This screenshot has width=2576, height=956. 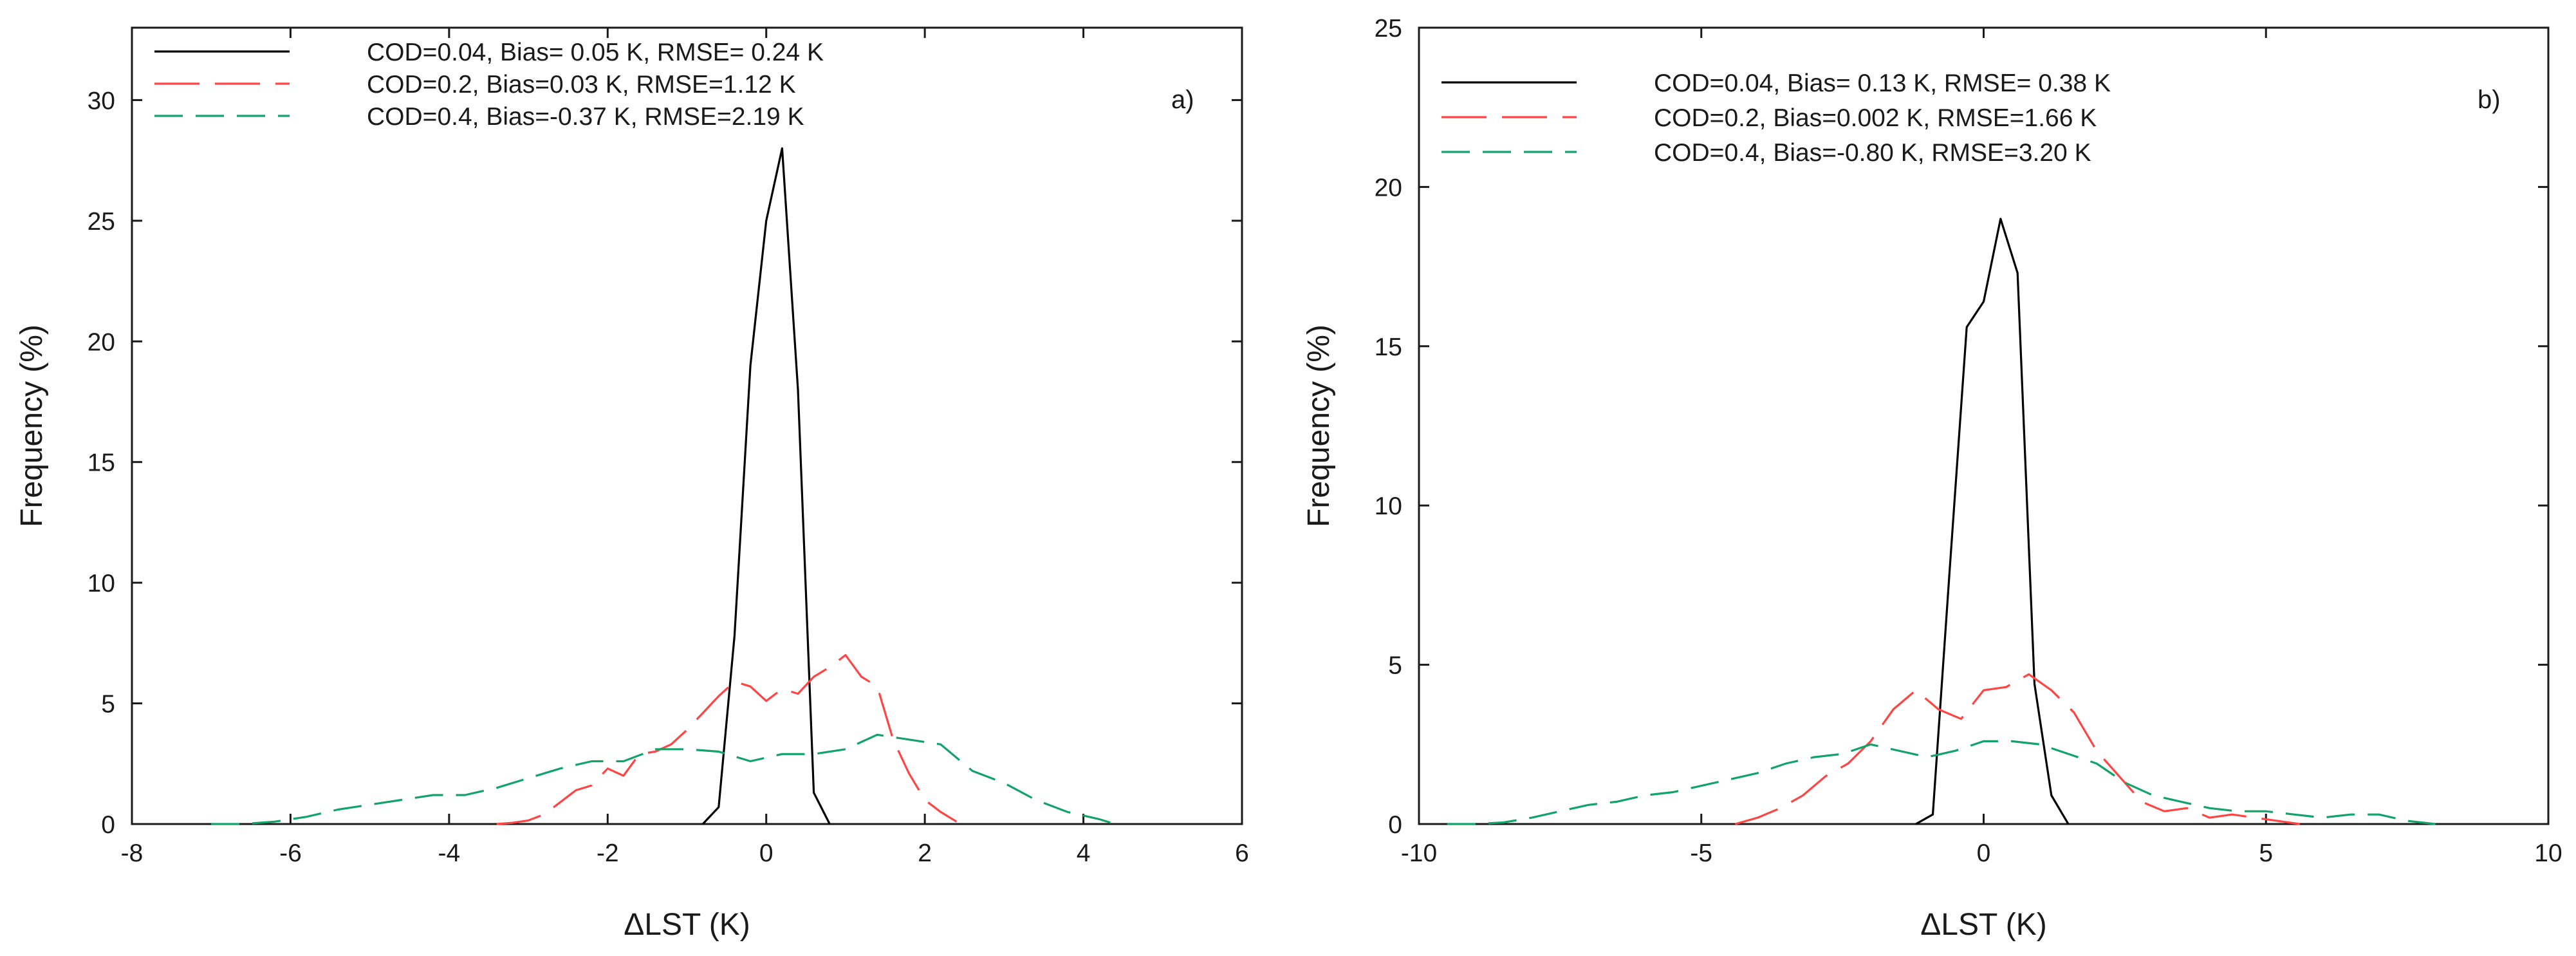 What do you see at coordinates (1084, 853) in the screenshot?
I see `x-tick-label: 4` at bounding box center [1084, 853].